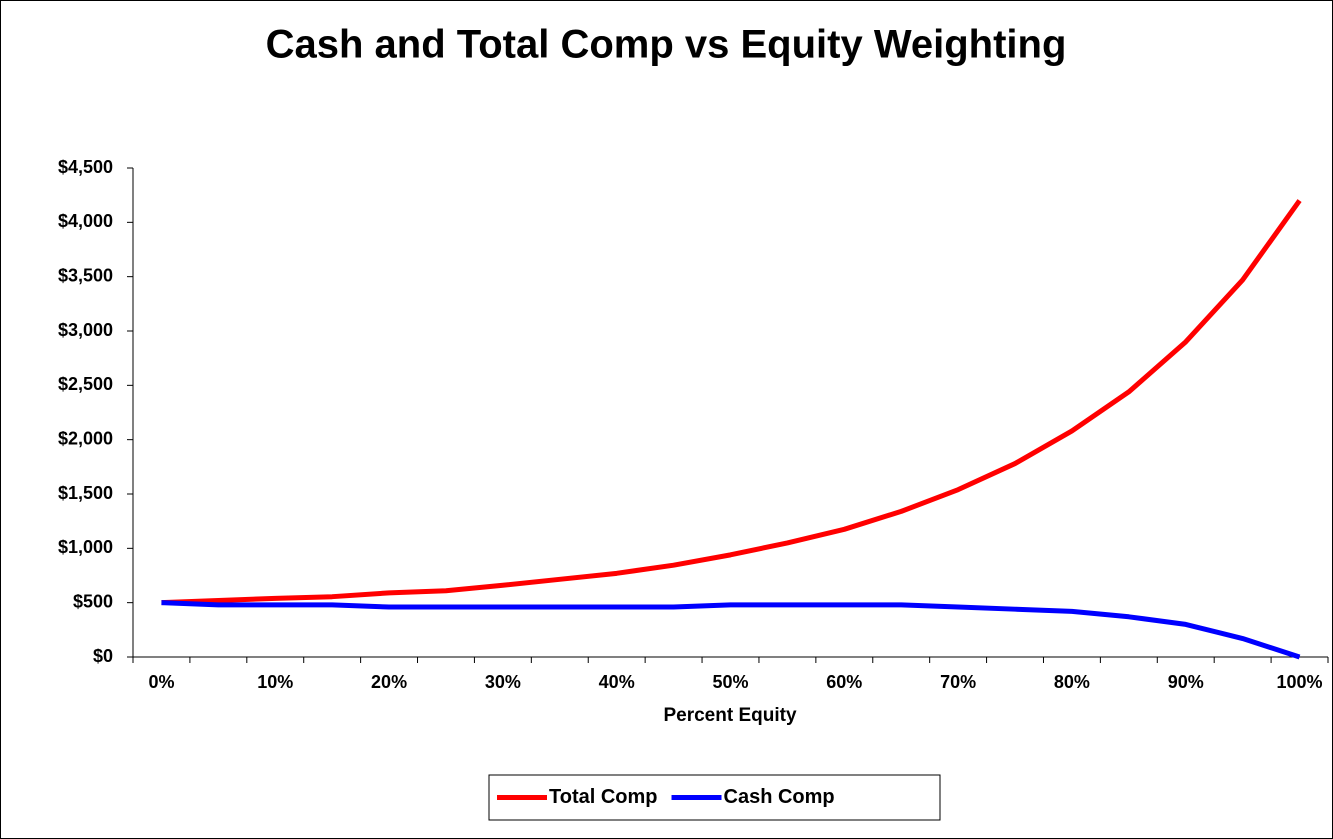 This screenshot has width=1333, height=839. Describe the element at coordinates (844, 682) in the screenshot. I see `x-tick-label: 60%` at that location.